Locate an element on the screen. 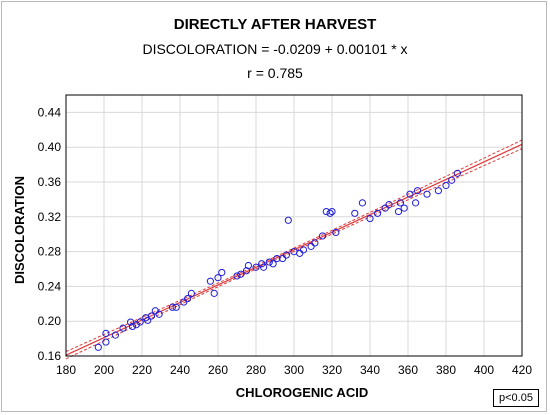  x-tick-label: 400 is located at coordinates (484, 370).